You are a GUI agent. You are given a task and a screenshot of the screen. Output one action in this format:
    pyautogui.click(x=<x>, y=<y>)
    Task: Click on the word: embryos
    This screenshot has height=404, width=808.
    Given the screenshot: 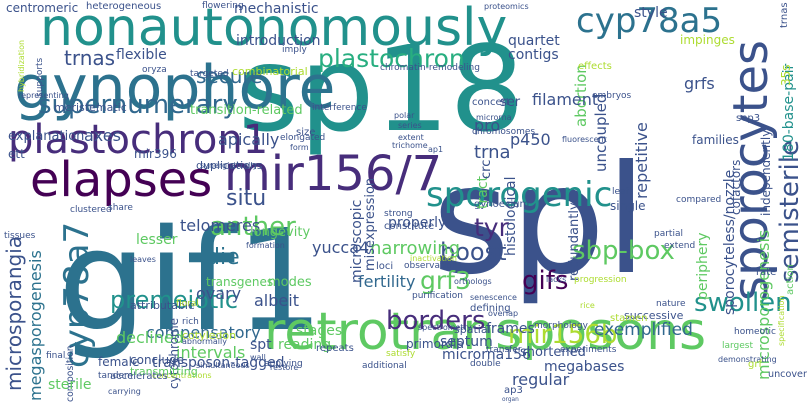 What is the action you would take?
    pyautogui.click(x=612, y=96)
    